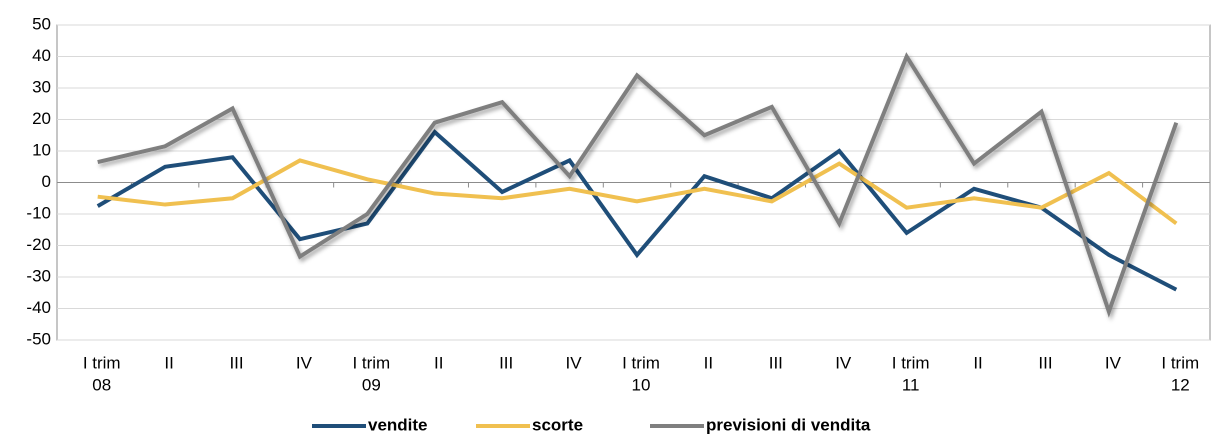  Describe the element at coordinates (46, 181) in the screenshot. I see `y-tick-label: 0` at that location.